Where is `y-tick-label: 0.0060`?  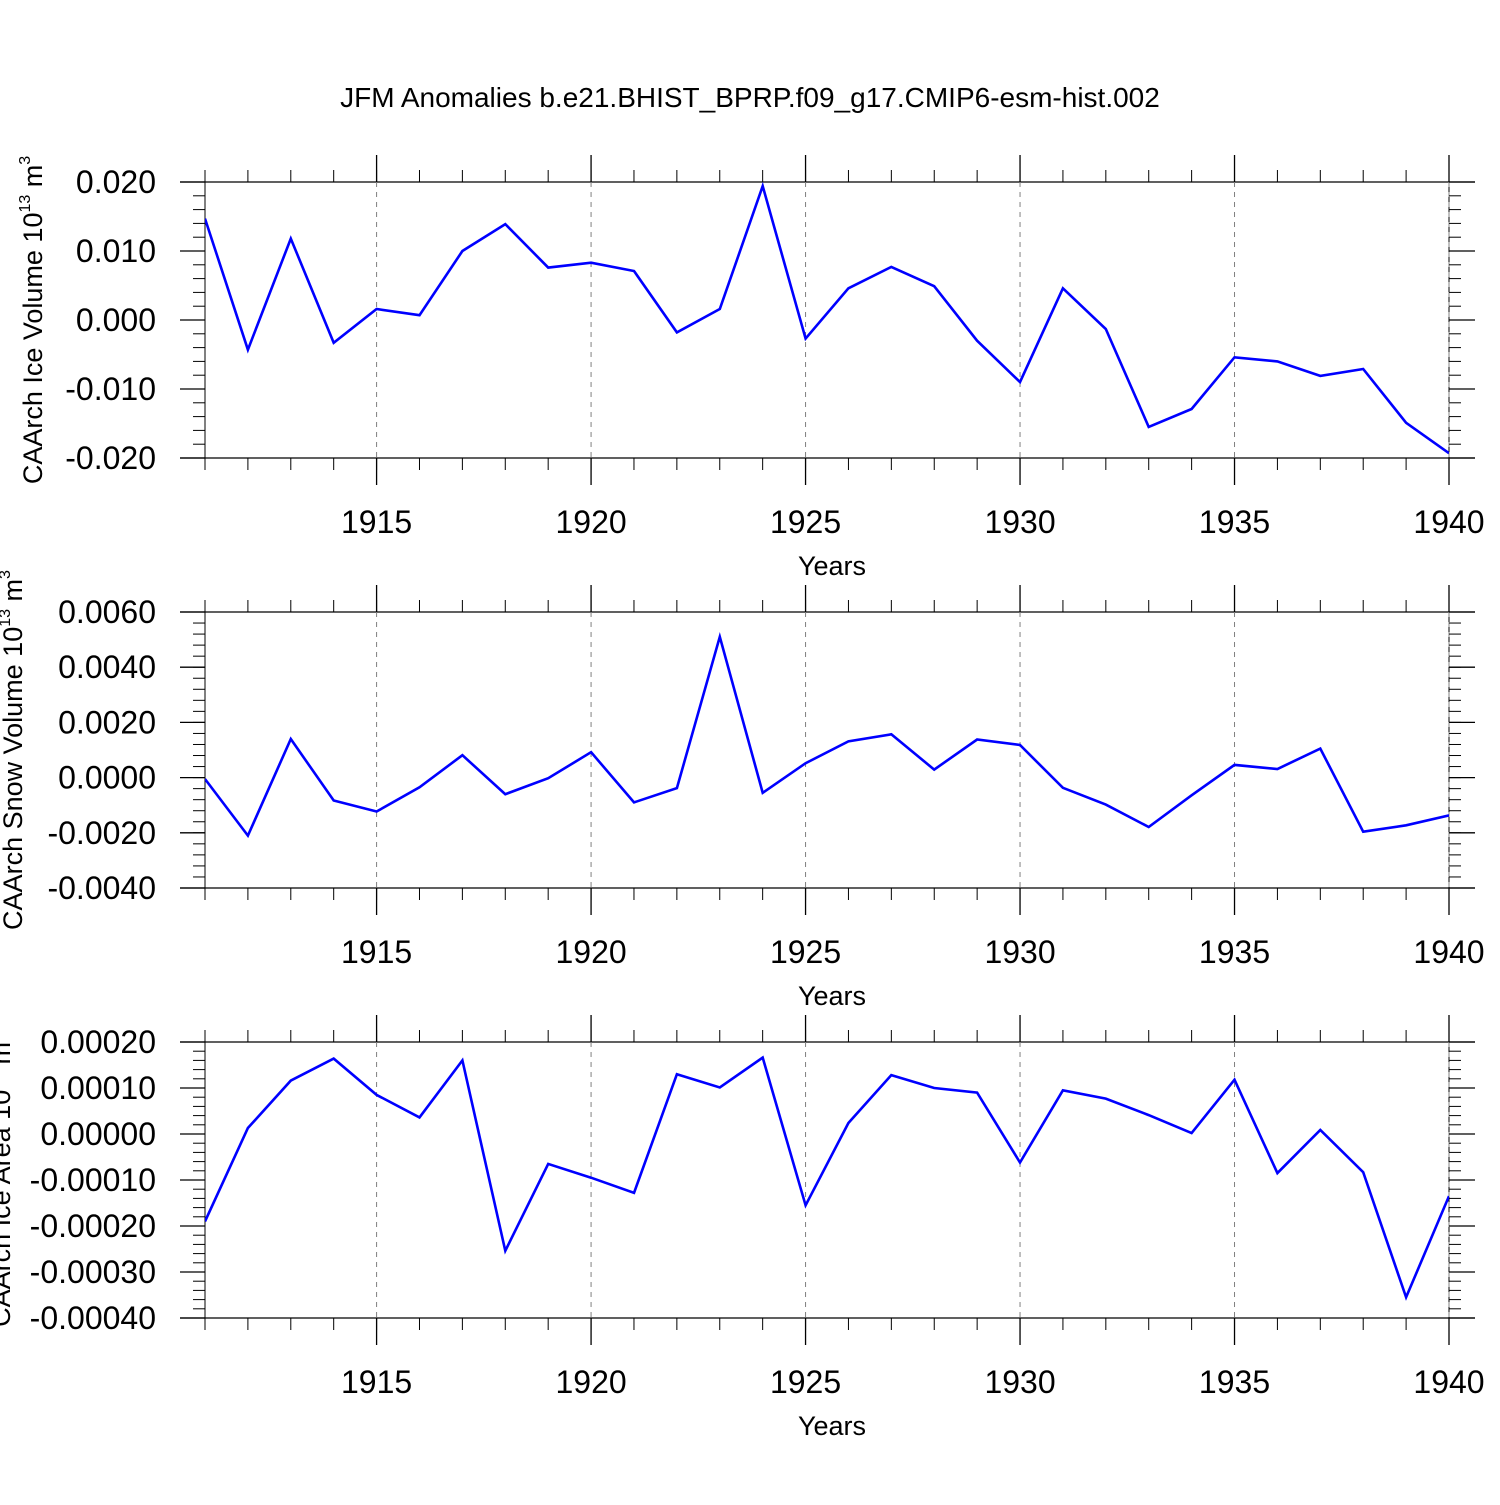 y-tick-label: 0.0060 is located at coordinates (107, 612).